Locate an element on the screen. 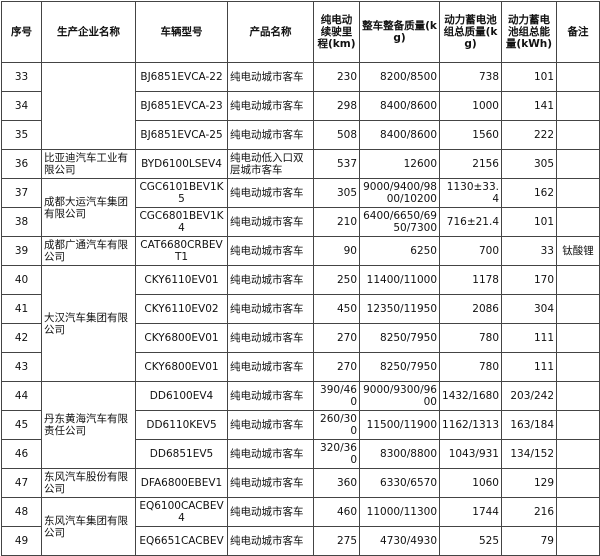 The image size is (600, 556). row-number: 34 is located at coordinates (21, 106).